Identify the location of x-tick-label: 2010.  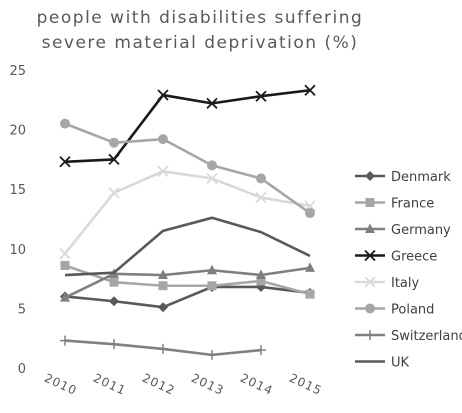
(60, 384).